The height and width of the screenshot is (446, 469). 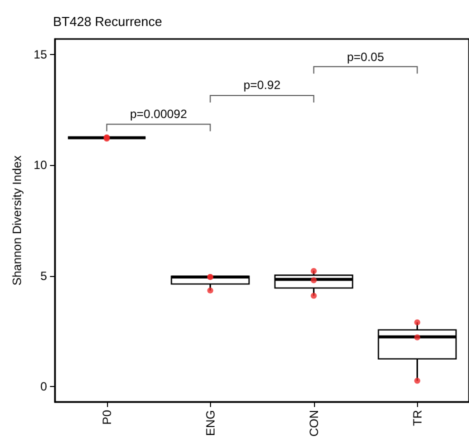 What do you see at coordinates (107, 21) in the screenshot?
I see `chart-title: BT428 Recurrence` at bounding box center [107, 21].